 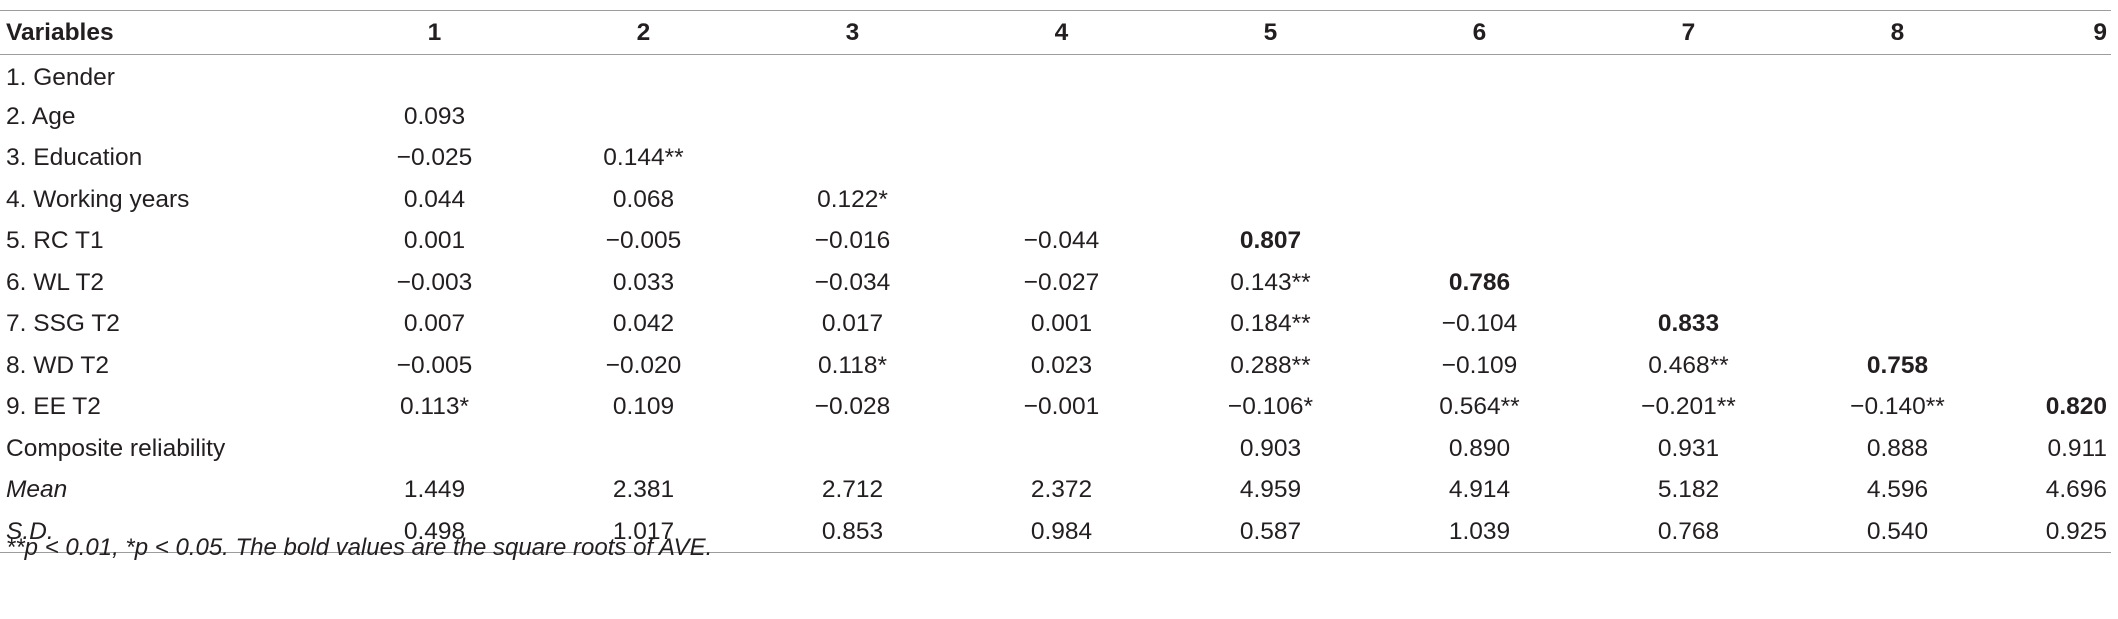 What do you see at coordinates (643, 324) in the screenshot?
I see `table-cell: 0.042` at bounding box center [643, 324].